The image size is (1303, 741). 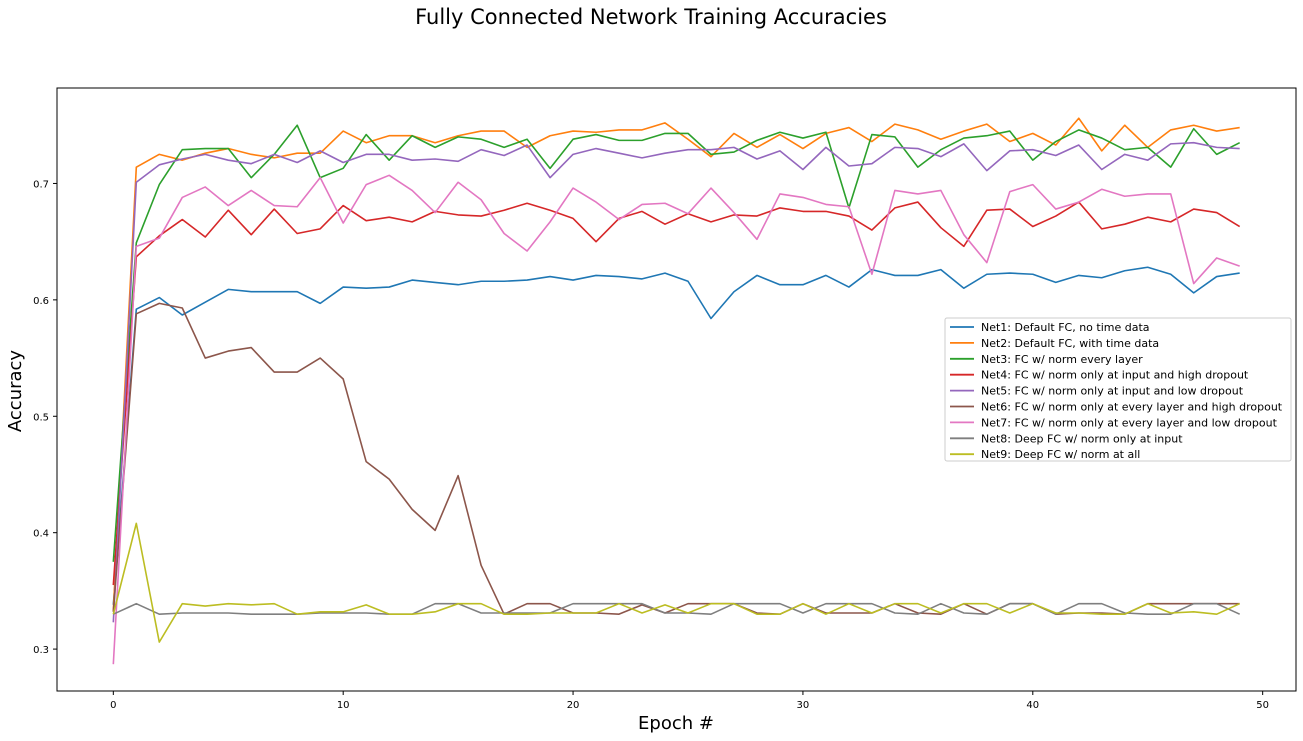 I want to click on y-tick-label: 0.7, so click(x=41, y=184).